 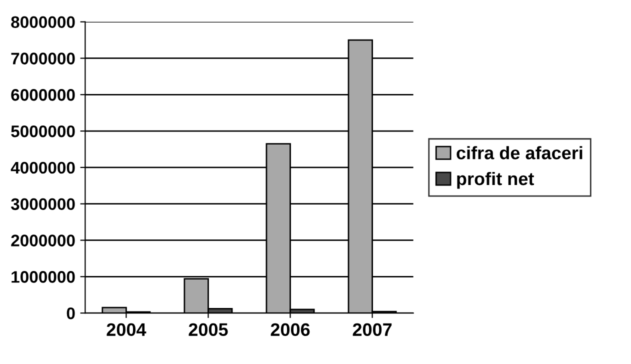 What do you see at coordinates (42, 204) in the screenshot?
I see `y-tick-label: 3000000` at bounding box center [42, 204].